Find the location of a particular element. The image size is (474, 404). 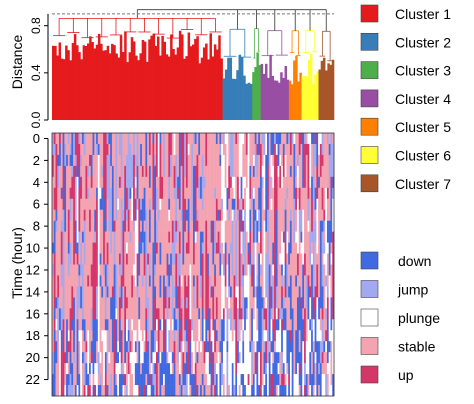

cluster-legend-swatch is located at coordinates (369, 70).